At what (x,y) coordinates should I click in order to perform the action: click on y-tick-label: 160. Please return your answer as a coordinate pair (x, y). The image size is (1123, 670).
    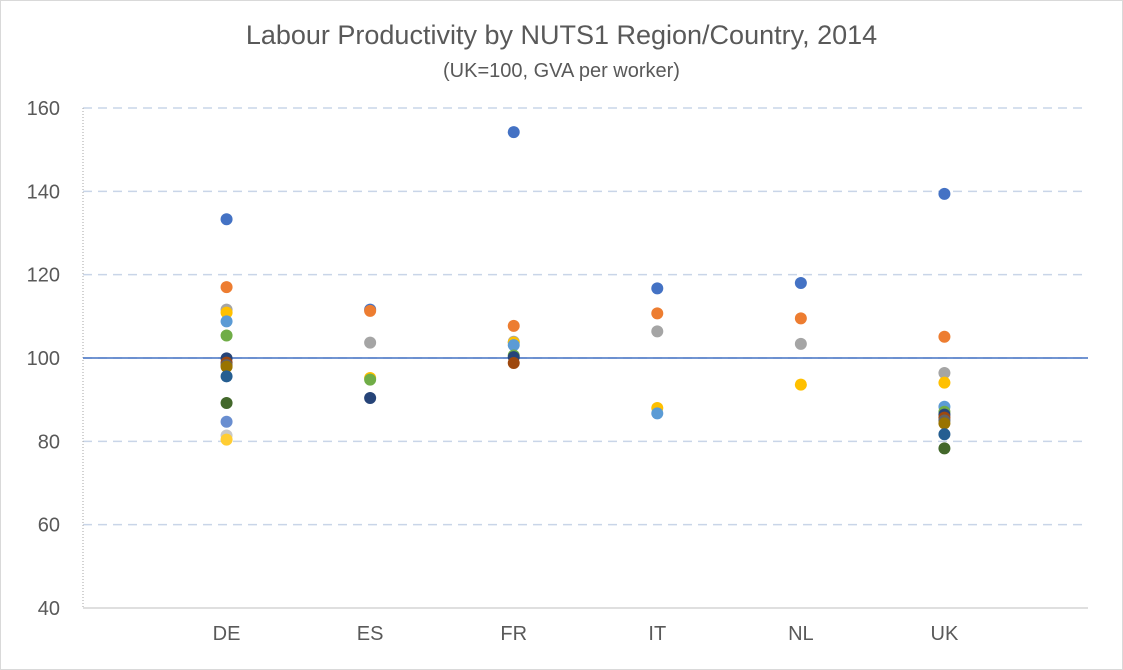
    Looking at the image, I should click on (43, 109).